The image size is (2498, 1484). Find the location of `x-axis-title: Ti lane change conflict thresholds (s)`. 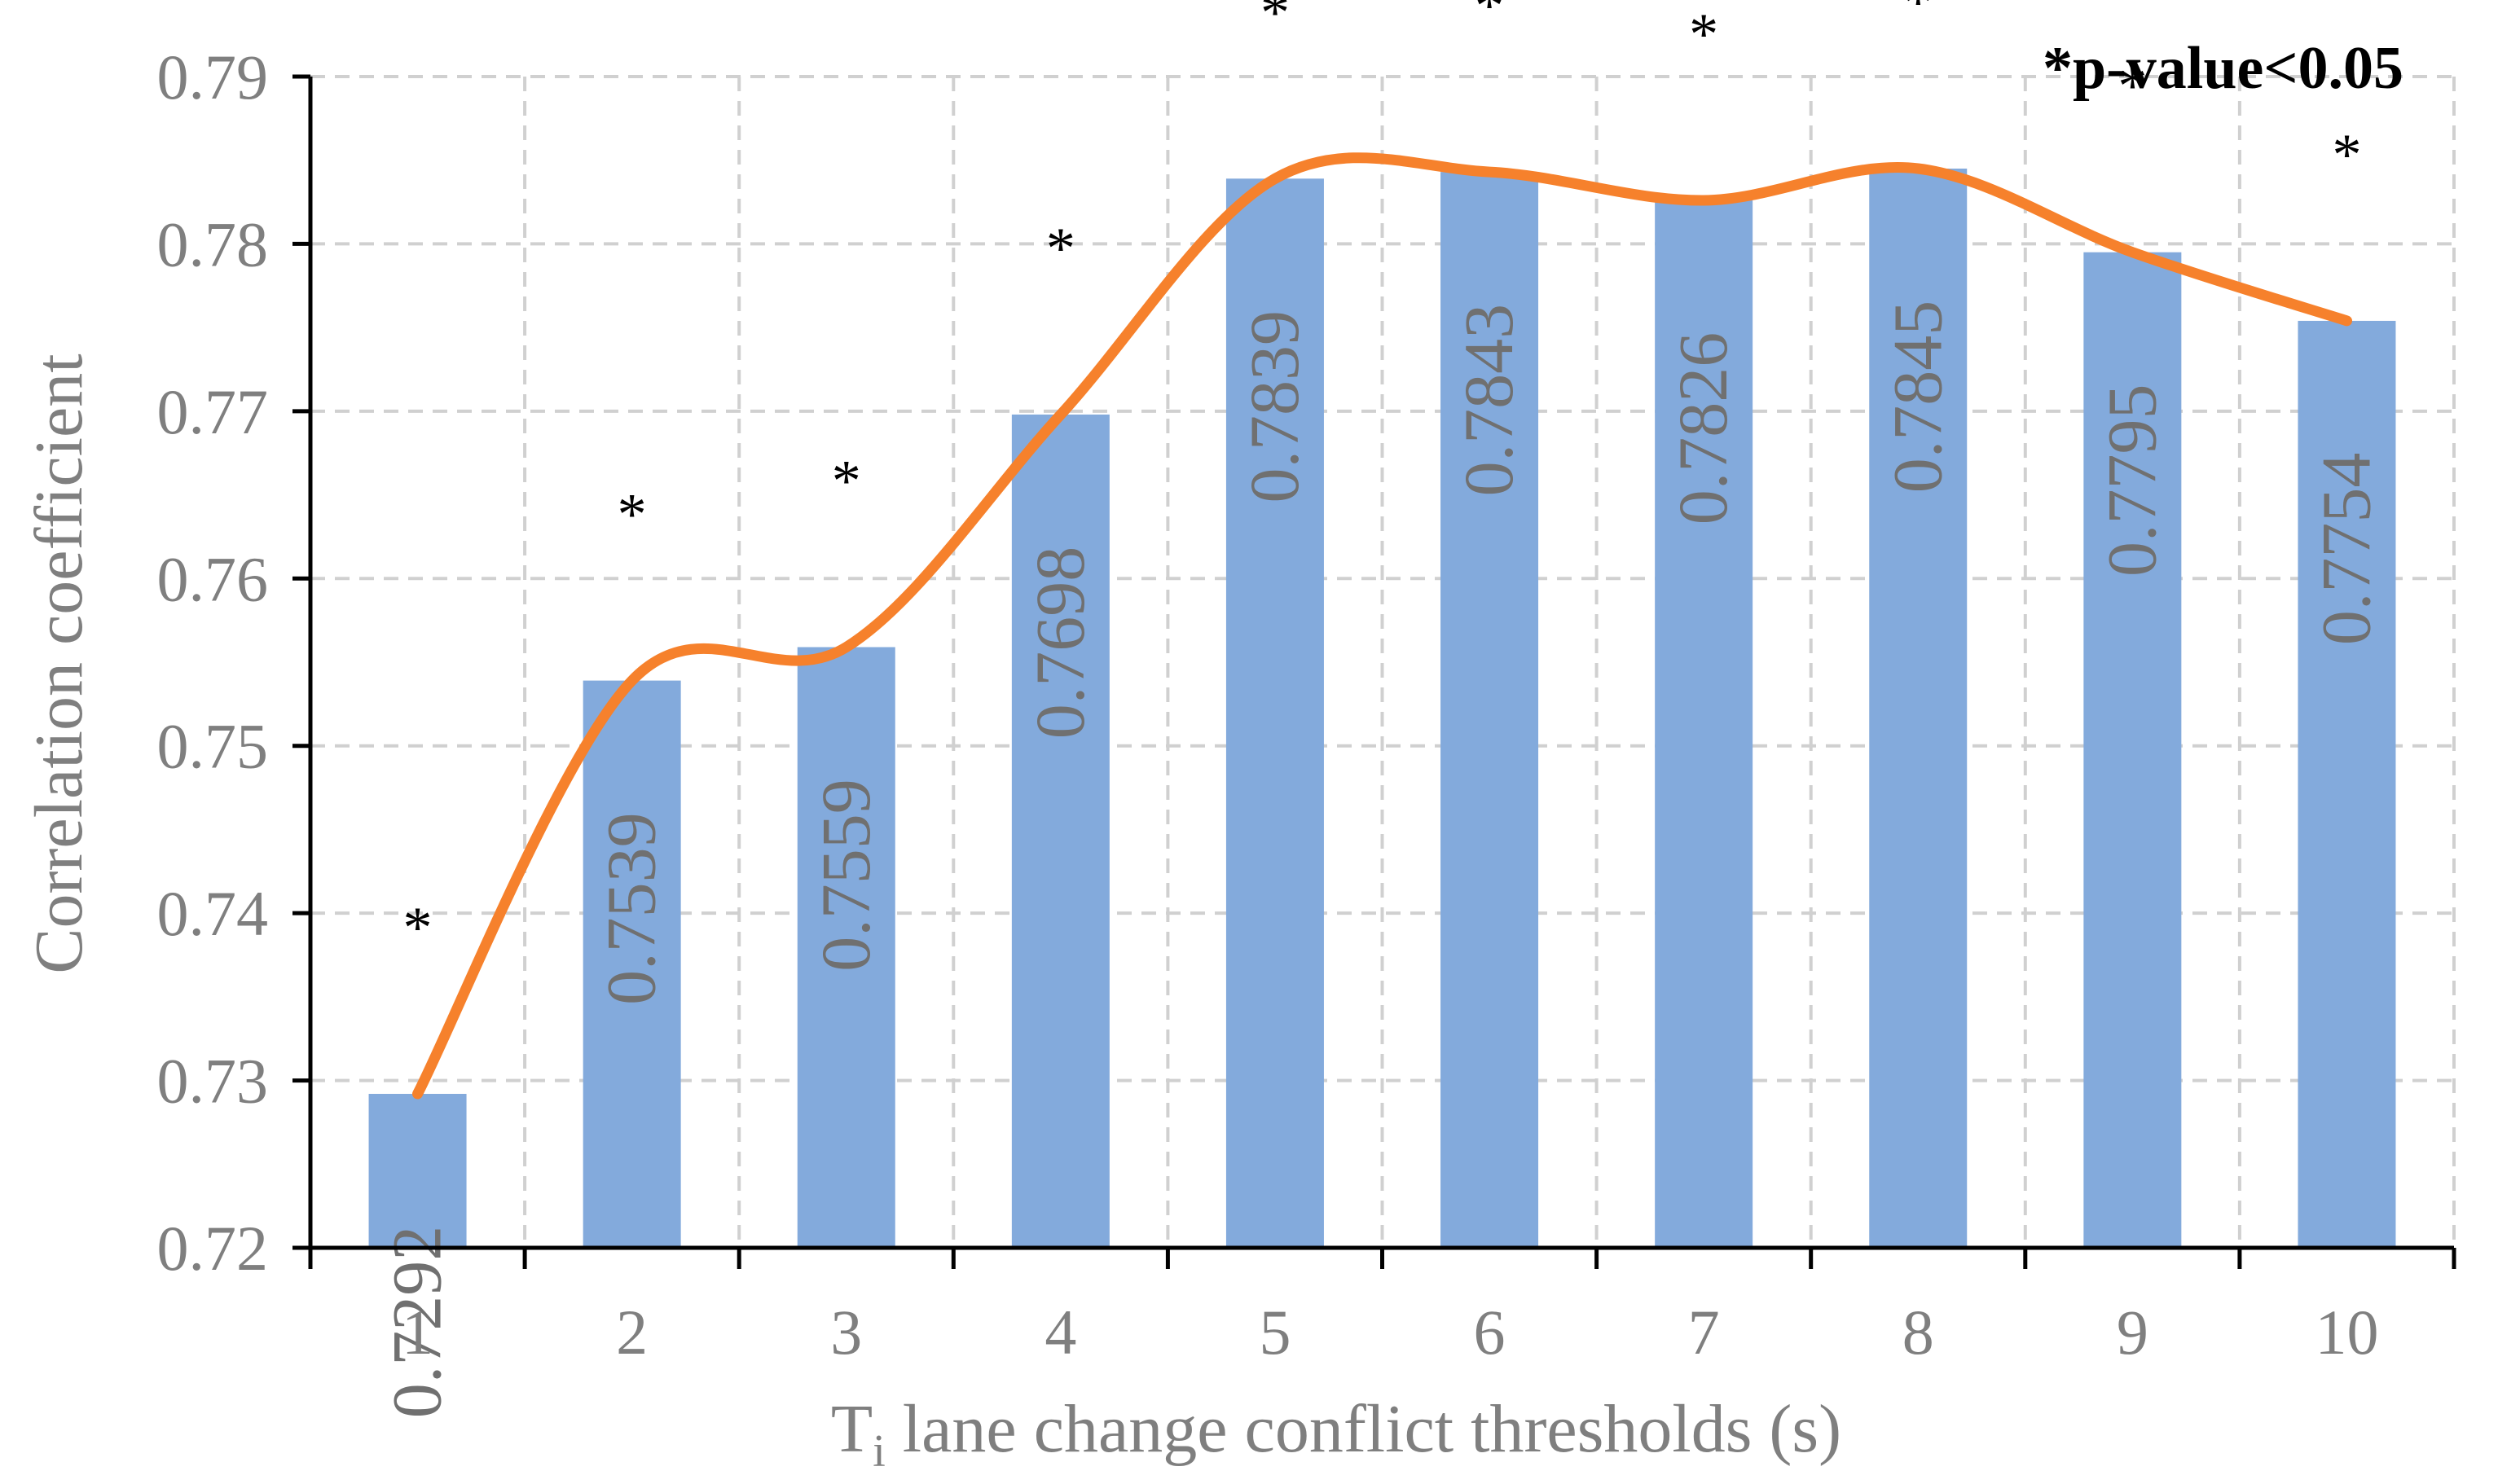

x-axis-title: Ti lane change conflict thresholds (s) is located at coordinates (1336, 1434).